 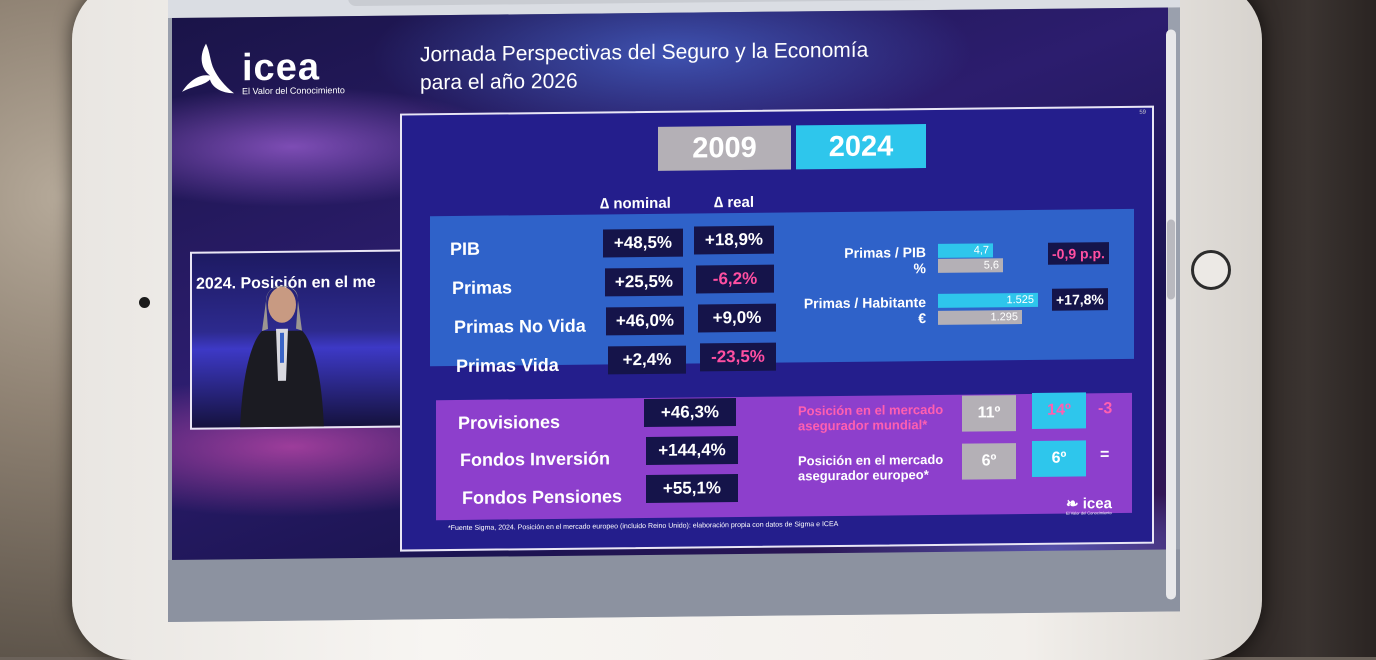 I want to click on ratio-label-primas-pib: Primas / PIB %, so click(x=866, y=260).